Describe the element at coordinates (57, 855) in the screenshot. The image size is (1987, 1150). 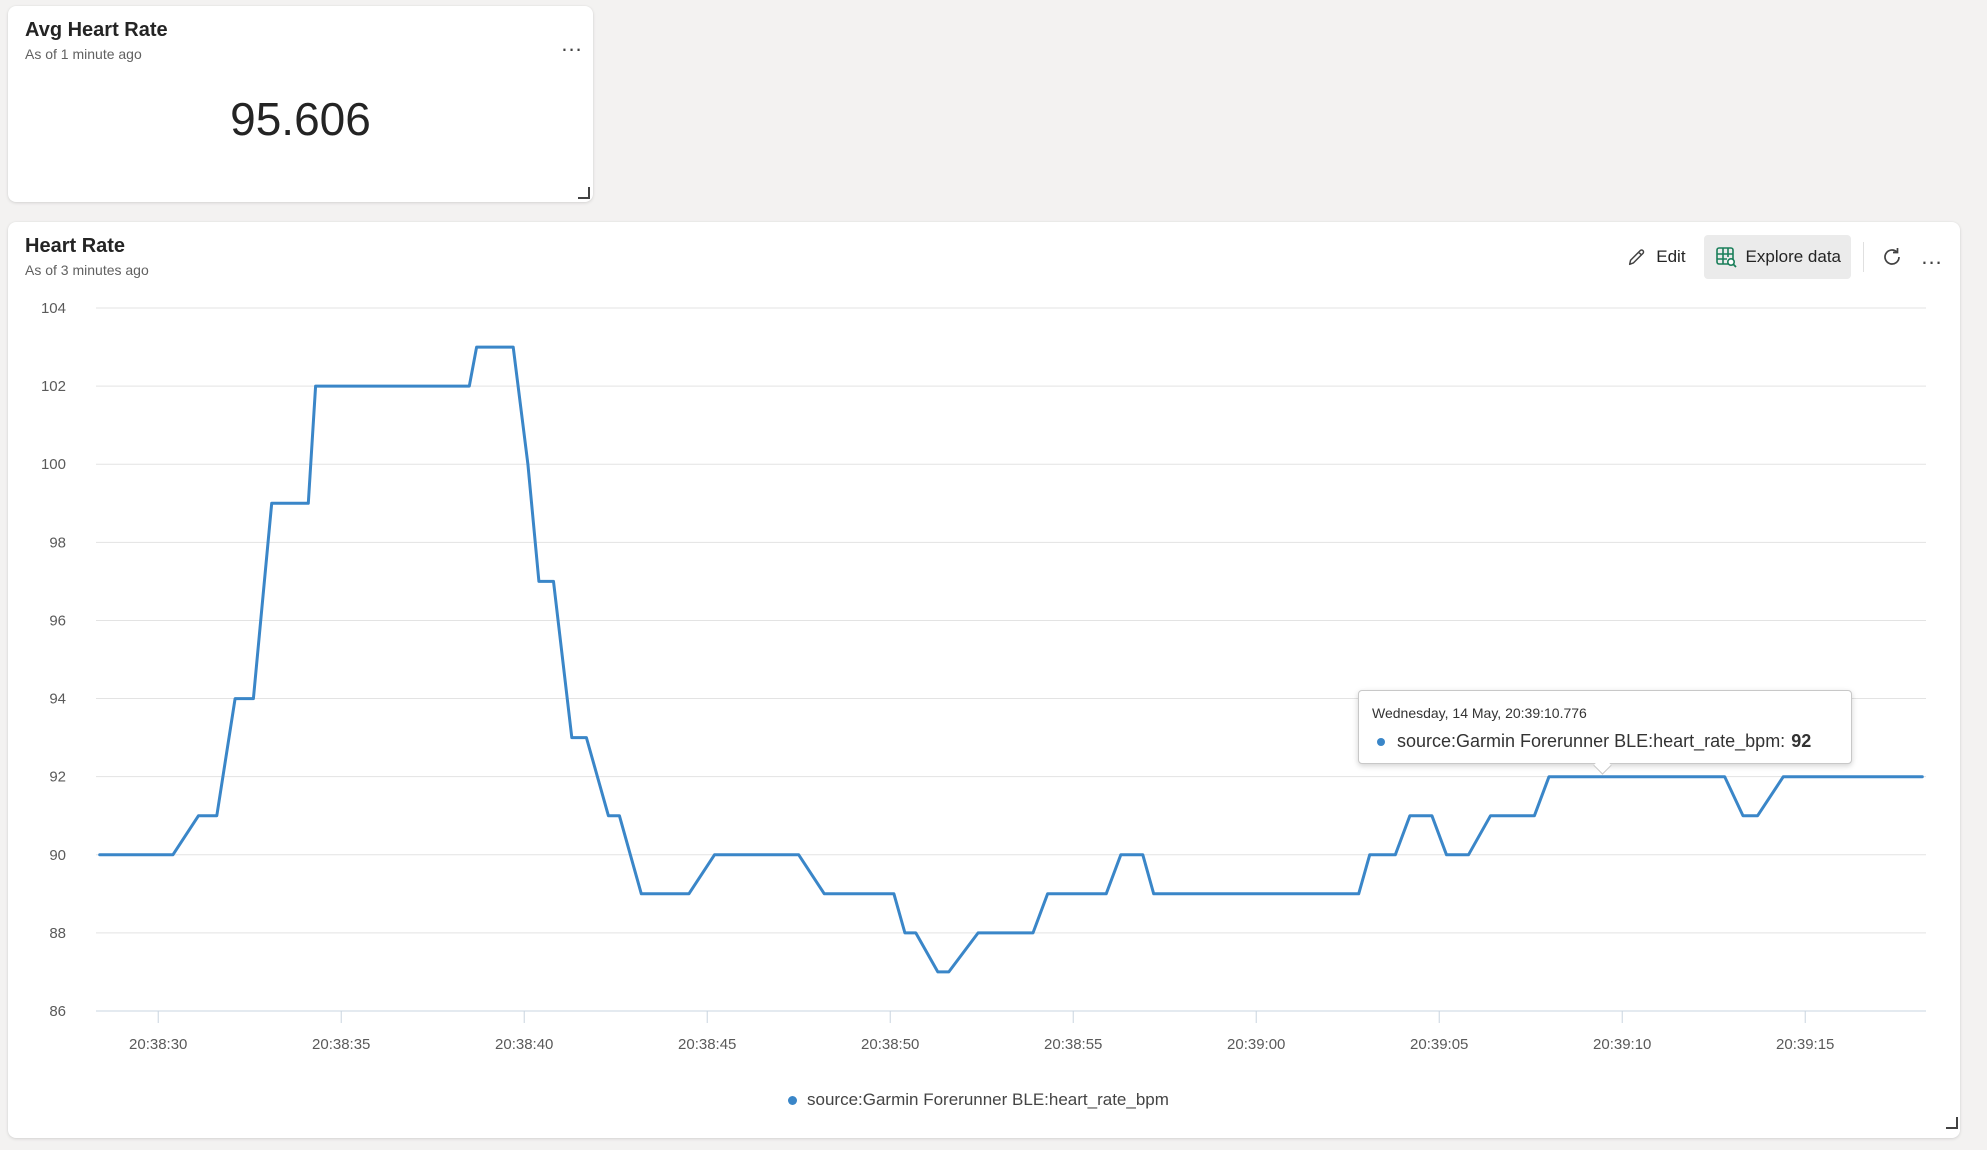
I see `y-tick-label: 90` at that location.